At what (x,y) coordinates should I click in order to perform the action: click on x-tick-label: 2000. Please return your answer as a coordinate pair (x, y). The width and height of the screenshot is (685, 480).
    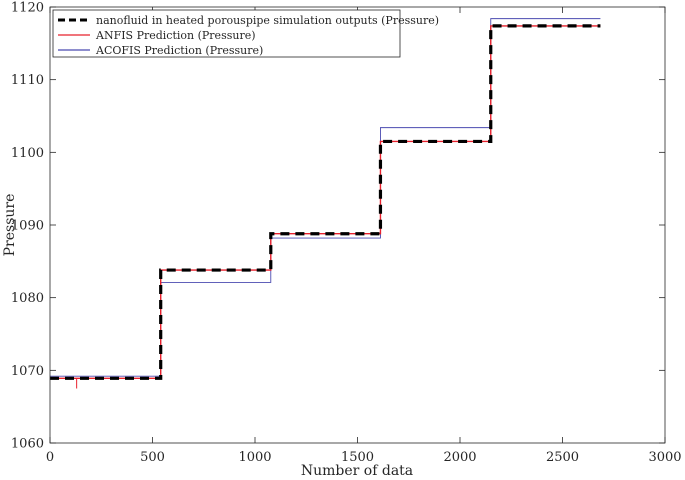
    Looking at the image, I should click on (459, 457).